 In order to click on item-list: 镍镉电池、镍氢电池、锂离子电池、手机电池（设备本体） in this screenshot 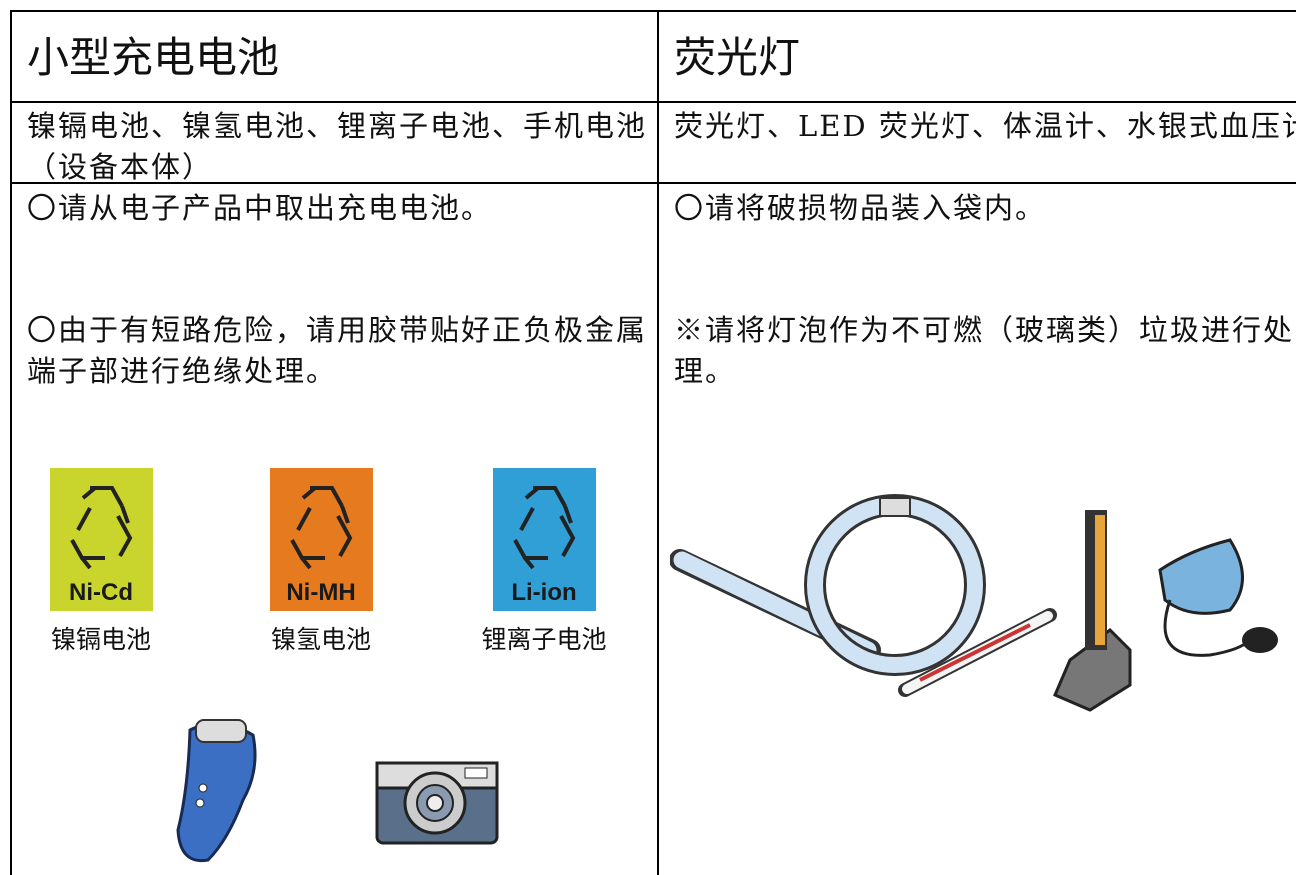, I will do `click(337, 146)`.